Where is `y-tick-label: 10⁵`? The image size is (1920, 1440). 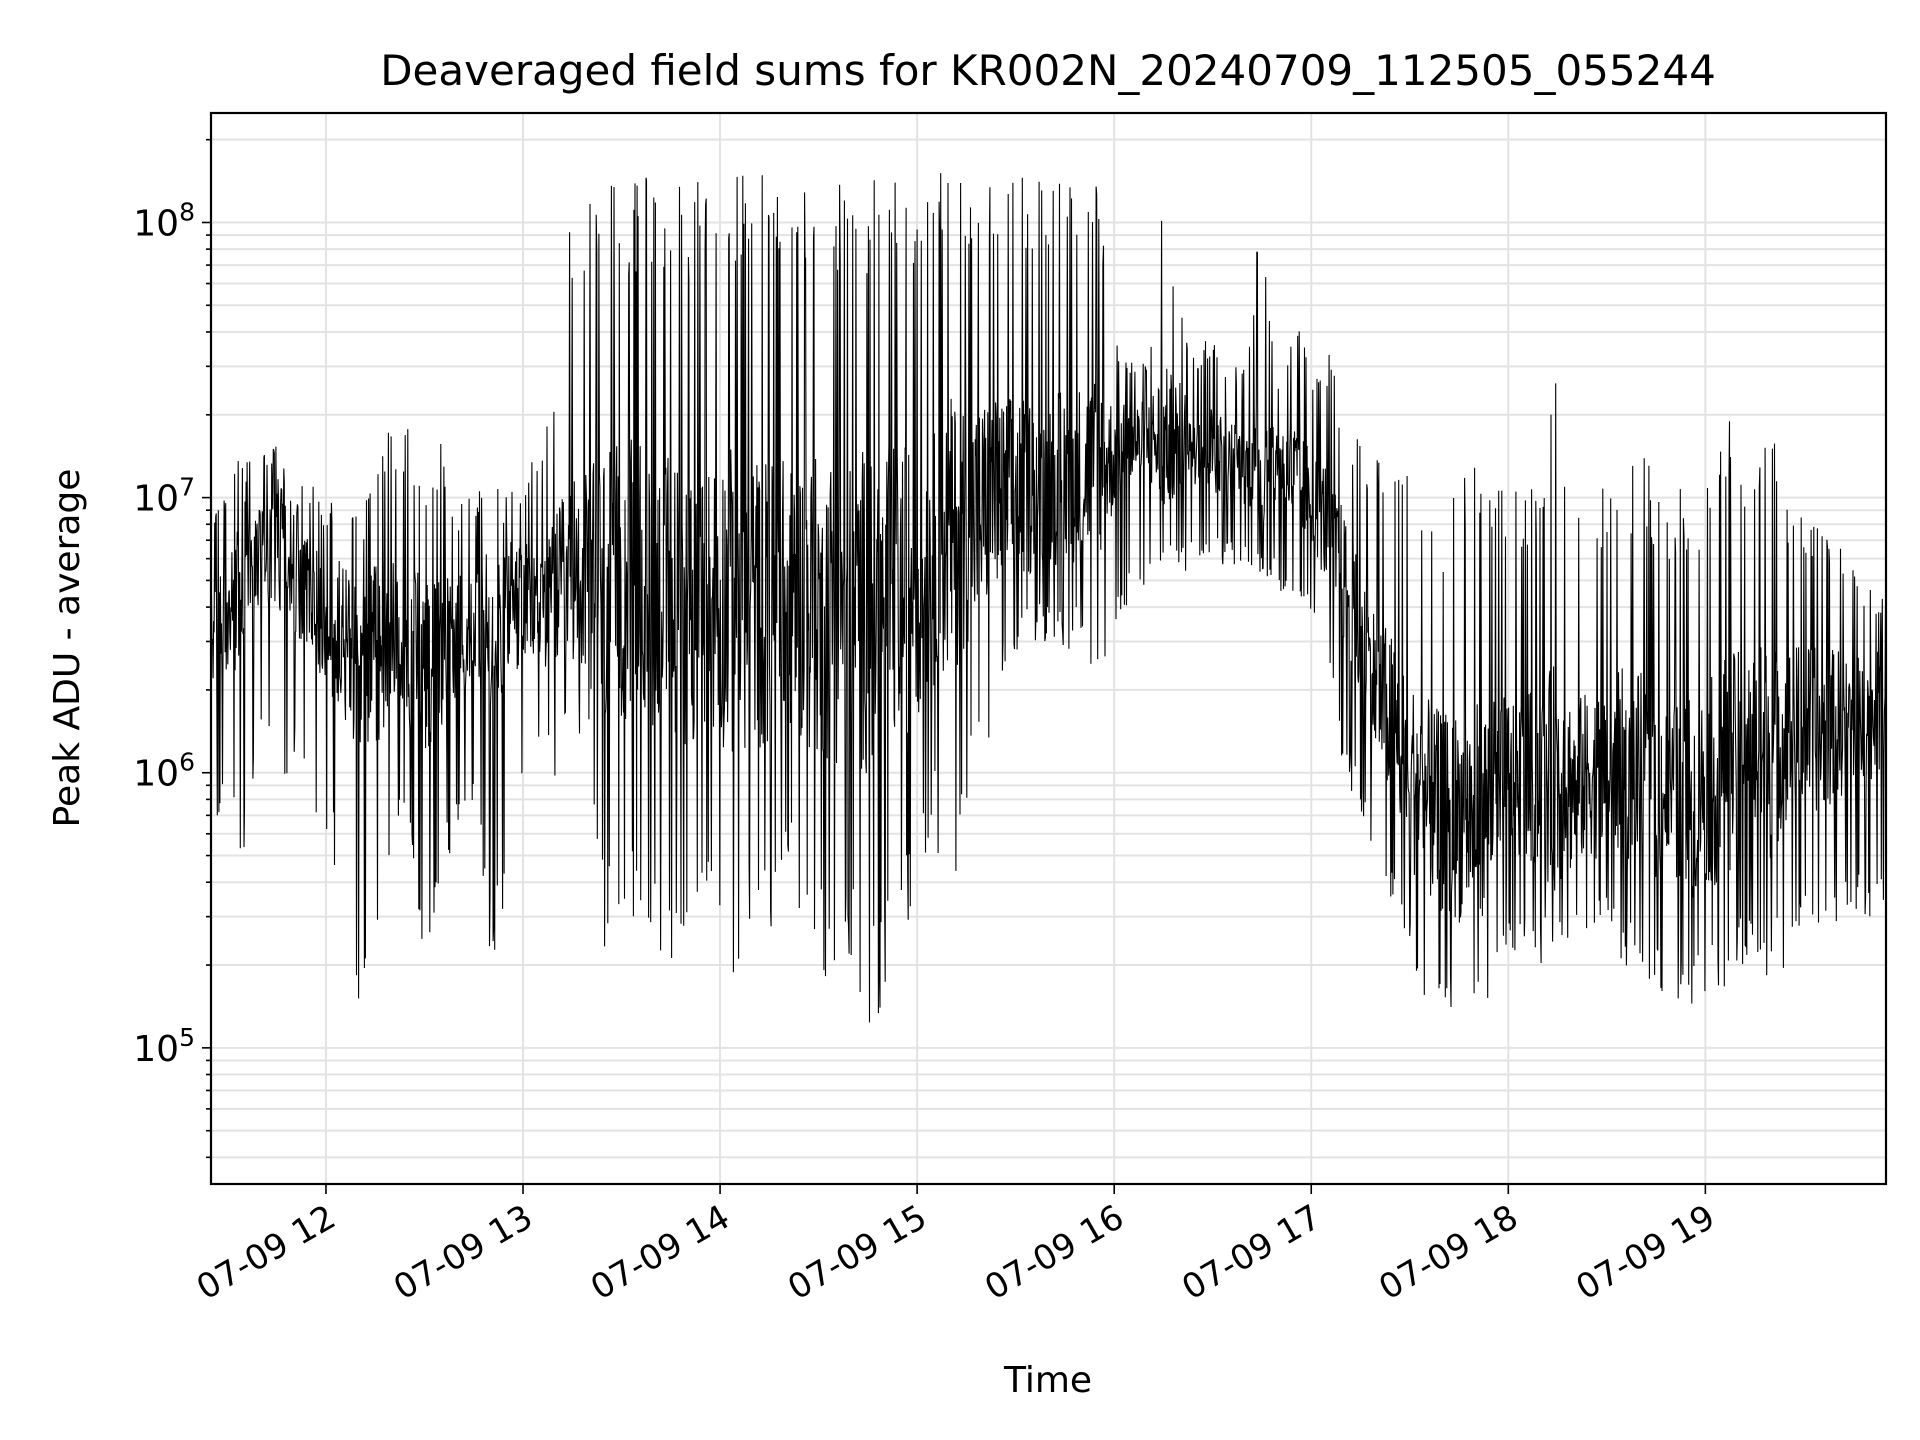 y-tick-label: 10⁵ is located at coordinates (164, 1046).